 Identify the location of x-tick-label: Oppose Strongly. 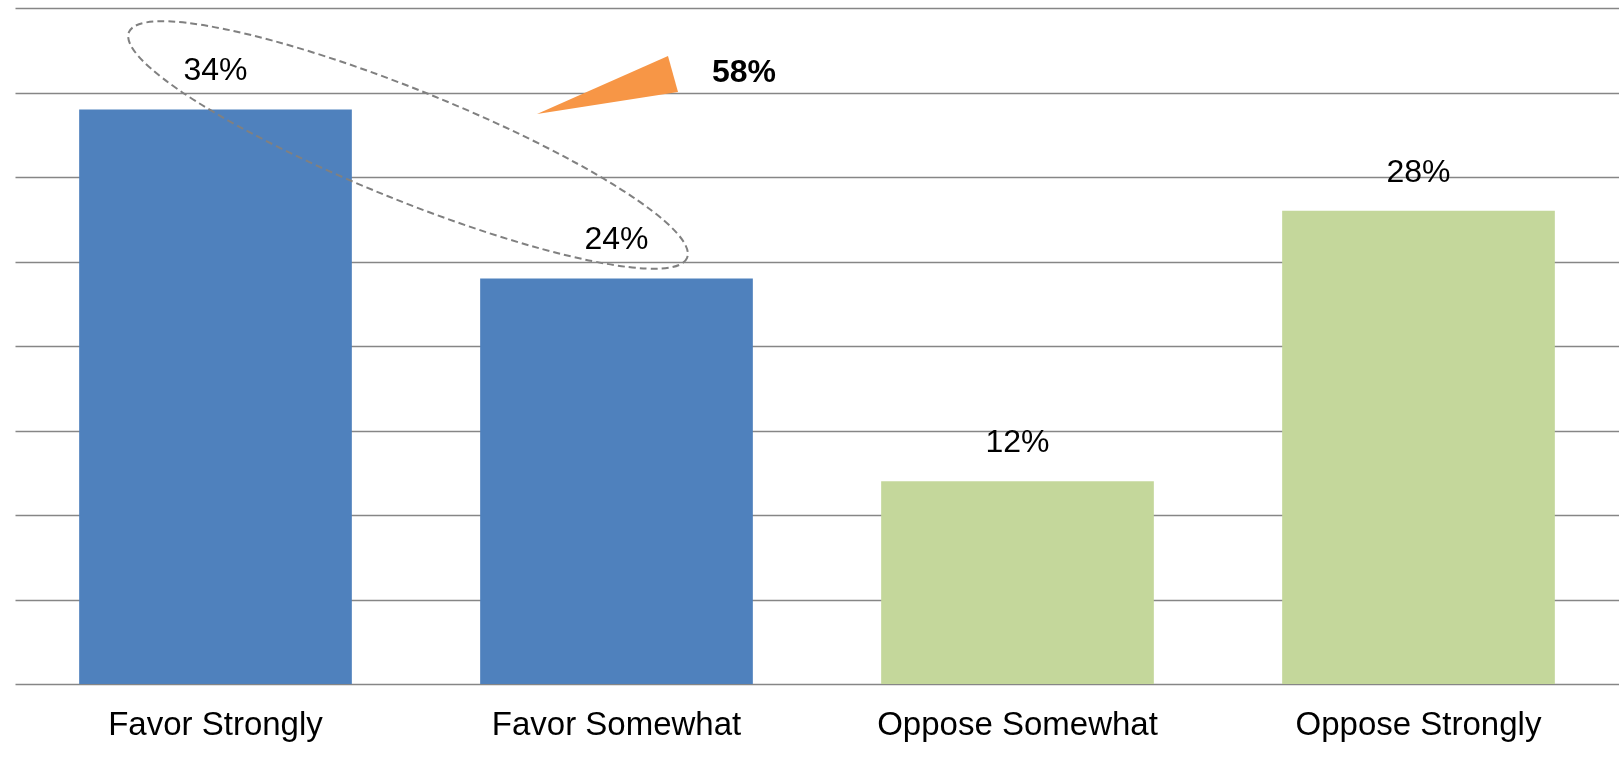
(1418, 723).